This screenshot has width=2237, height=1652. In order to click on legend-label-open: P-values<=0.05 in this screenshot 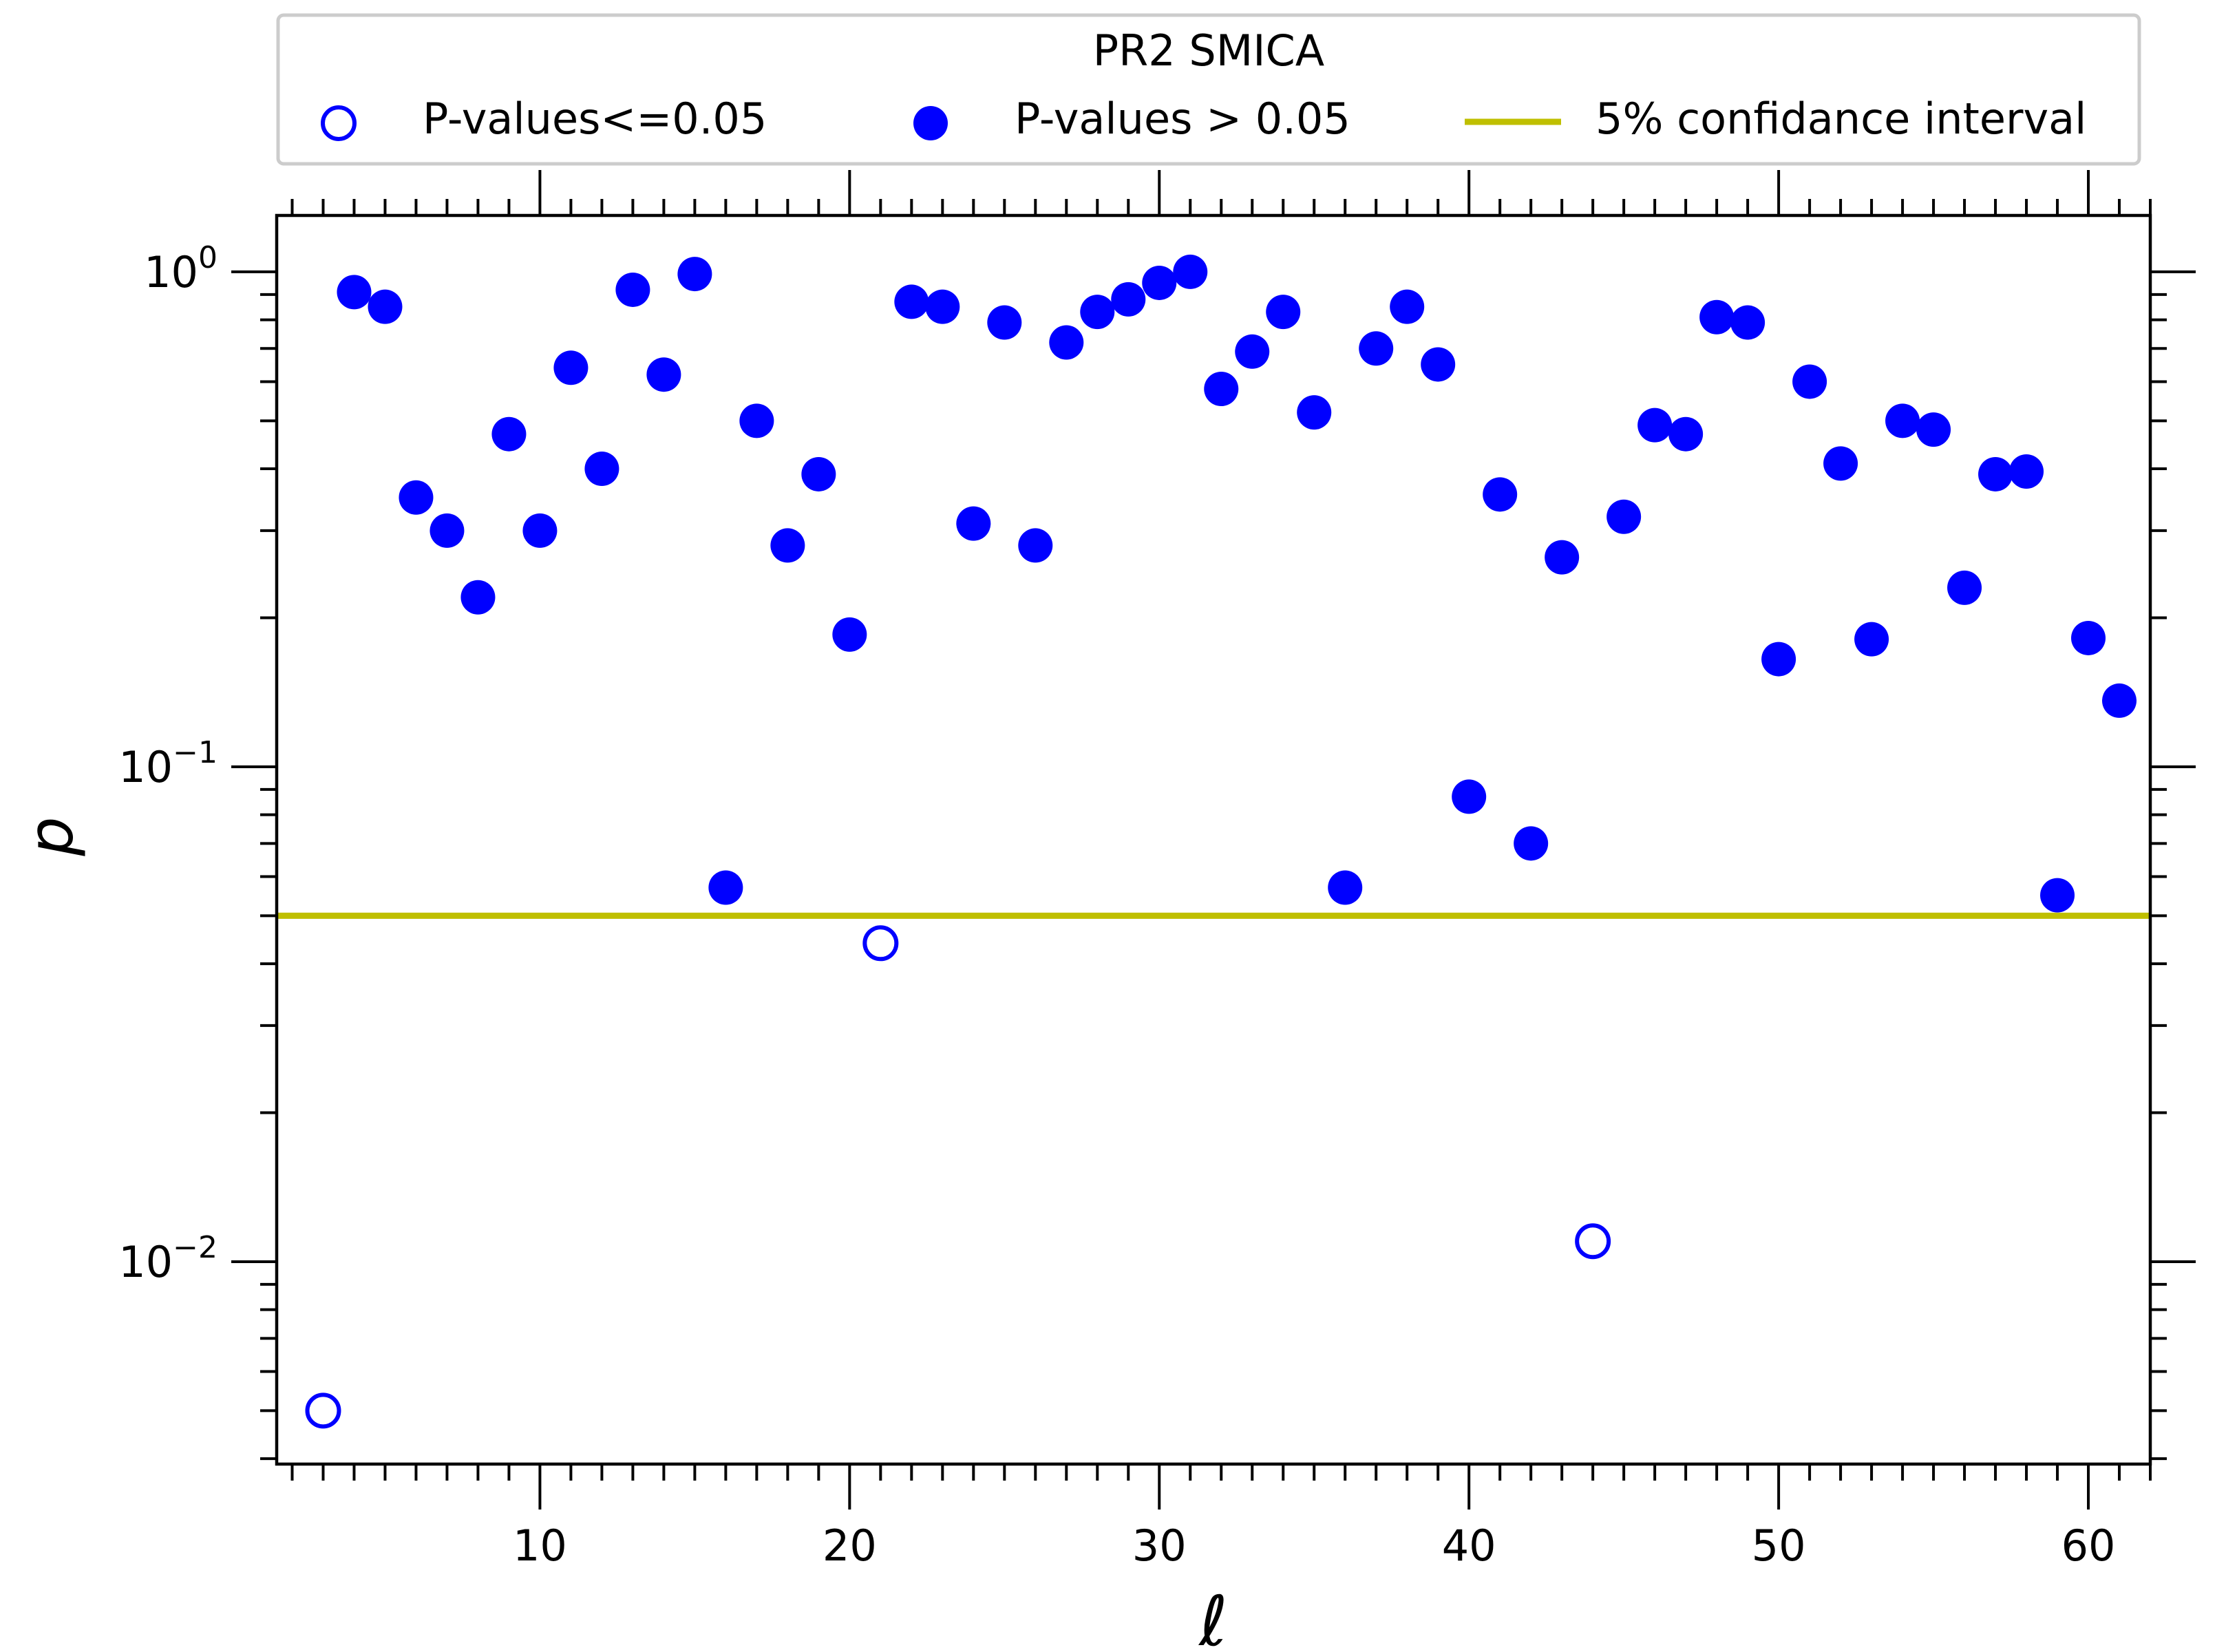, I will do `click(595, 119)`.